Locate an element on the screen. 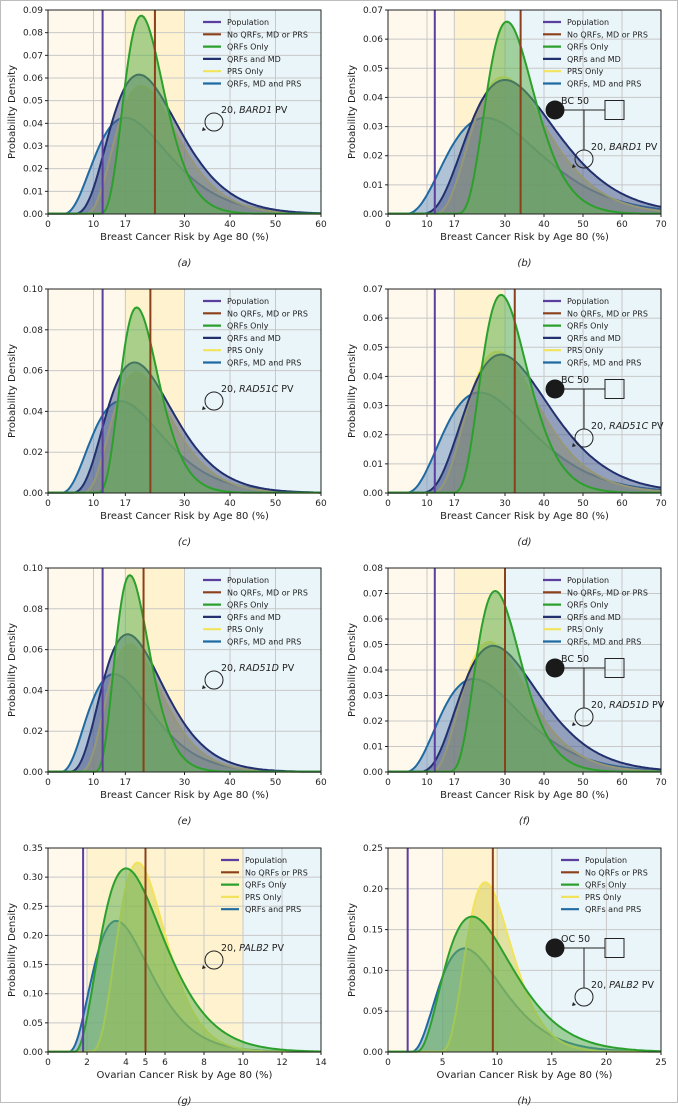 The image size is (678, 1117). series-area-qrfs-only is located at coordinates (524, 393).